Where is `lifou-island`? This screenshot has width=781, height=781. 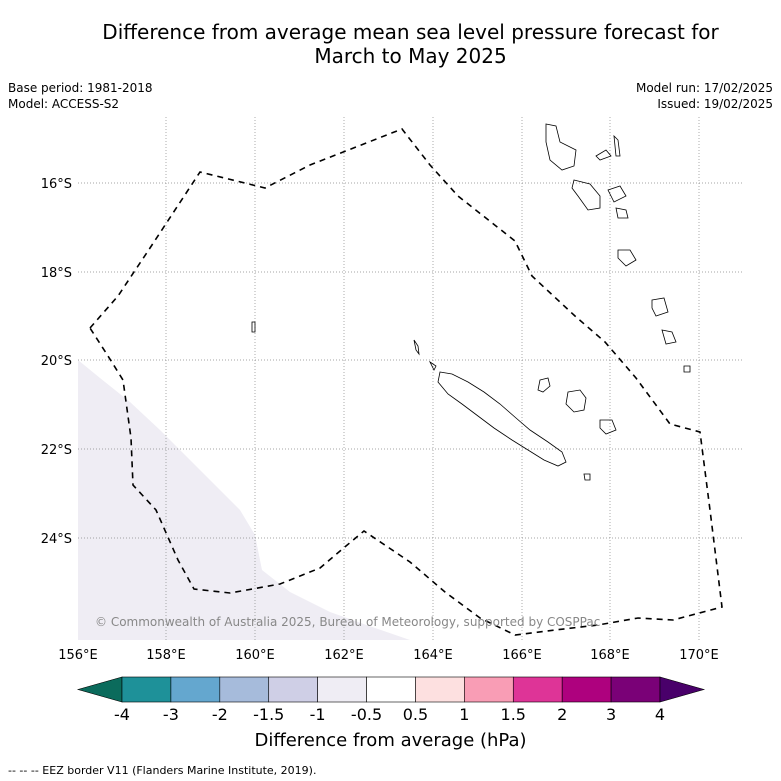
lifou-island is located at coordinates (576, 401).